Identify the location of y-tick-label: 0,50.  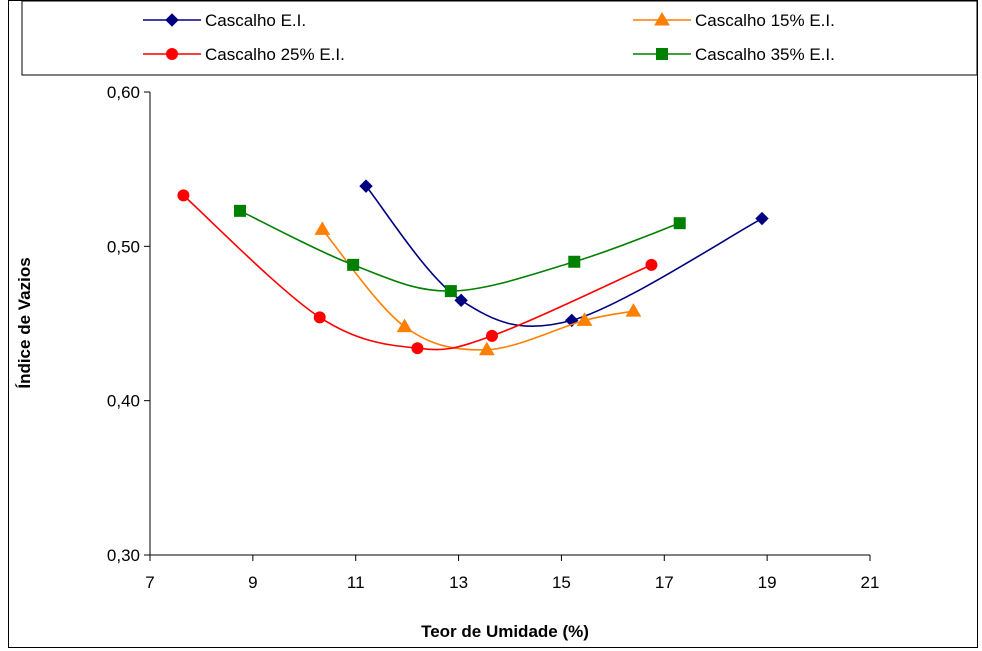
(123, 246).